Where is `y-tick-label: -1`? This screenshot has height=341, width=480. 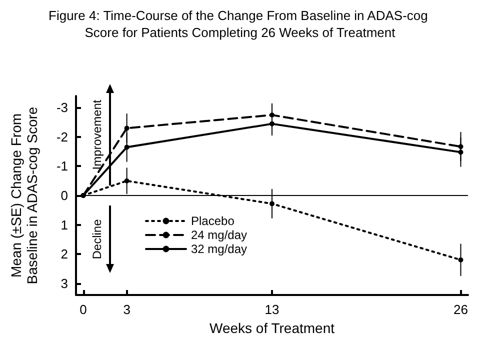 y-tick-label: -1 is located at coordinates (62, 166).